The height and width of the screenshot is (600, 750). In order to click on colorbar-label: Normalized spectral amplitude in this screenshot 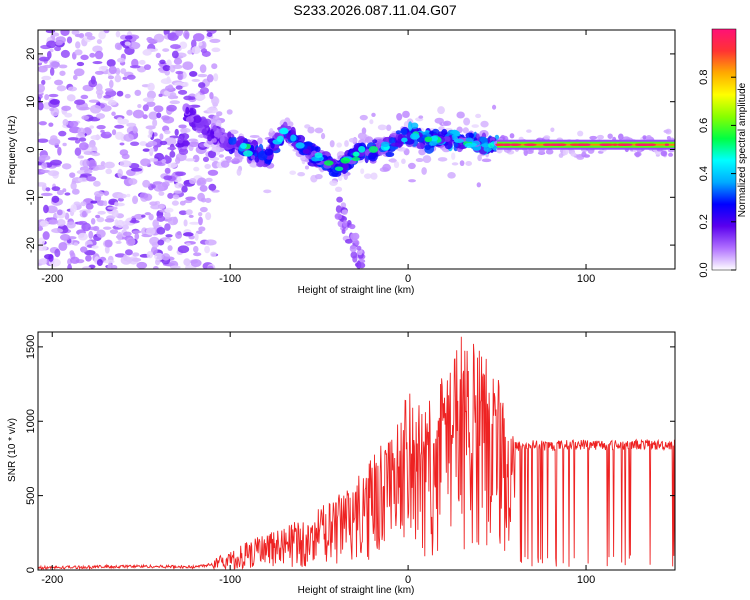, I will do `click(742, 149)`.